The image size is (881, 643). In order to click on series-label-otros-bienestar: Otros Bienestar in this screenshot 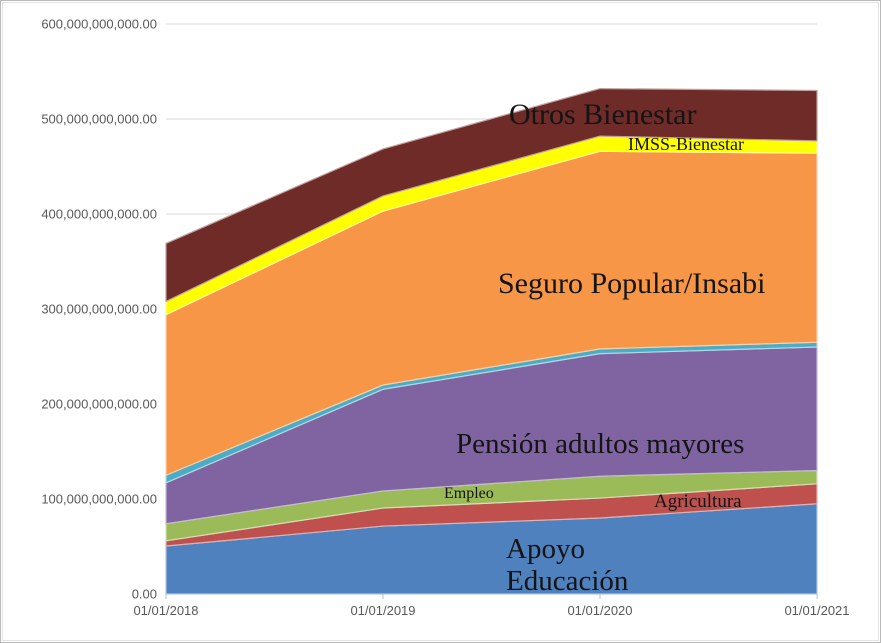, I will do `click(602, 114)`.